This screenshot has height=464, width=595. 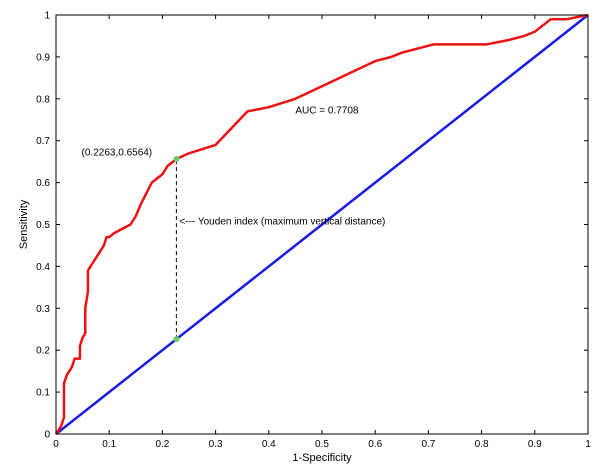 I want to click on diagonal-point-marker, so click(x=176, y=339).